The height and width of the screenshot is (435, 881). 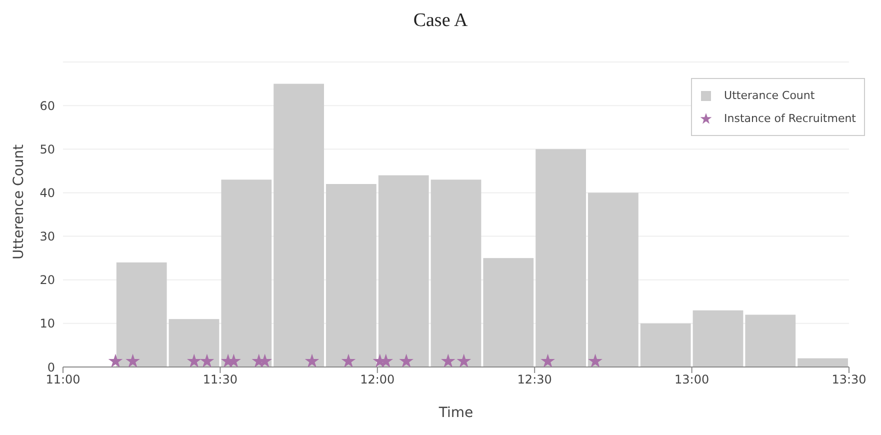 I want to click on legend-label: Utterance Count, so click(x=769, y=96).